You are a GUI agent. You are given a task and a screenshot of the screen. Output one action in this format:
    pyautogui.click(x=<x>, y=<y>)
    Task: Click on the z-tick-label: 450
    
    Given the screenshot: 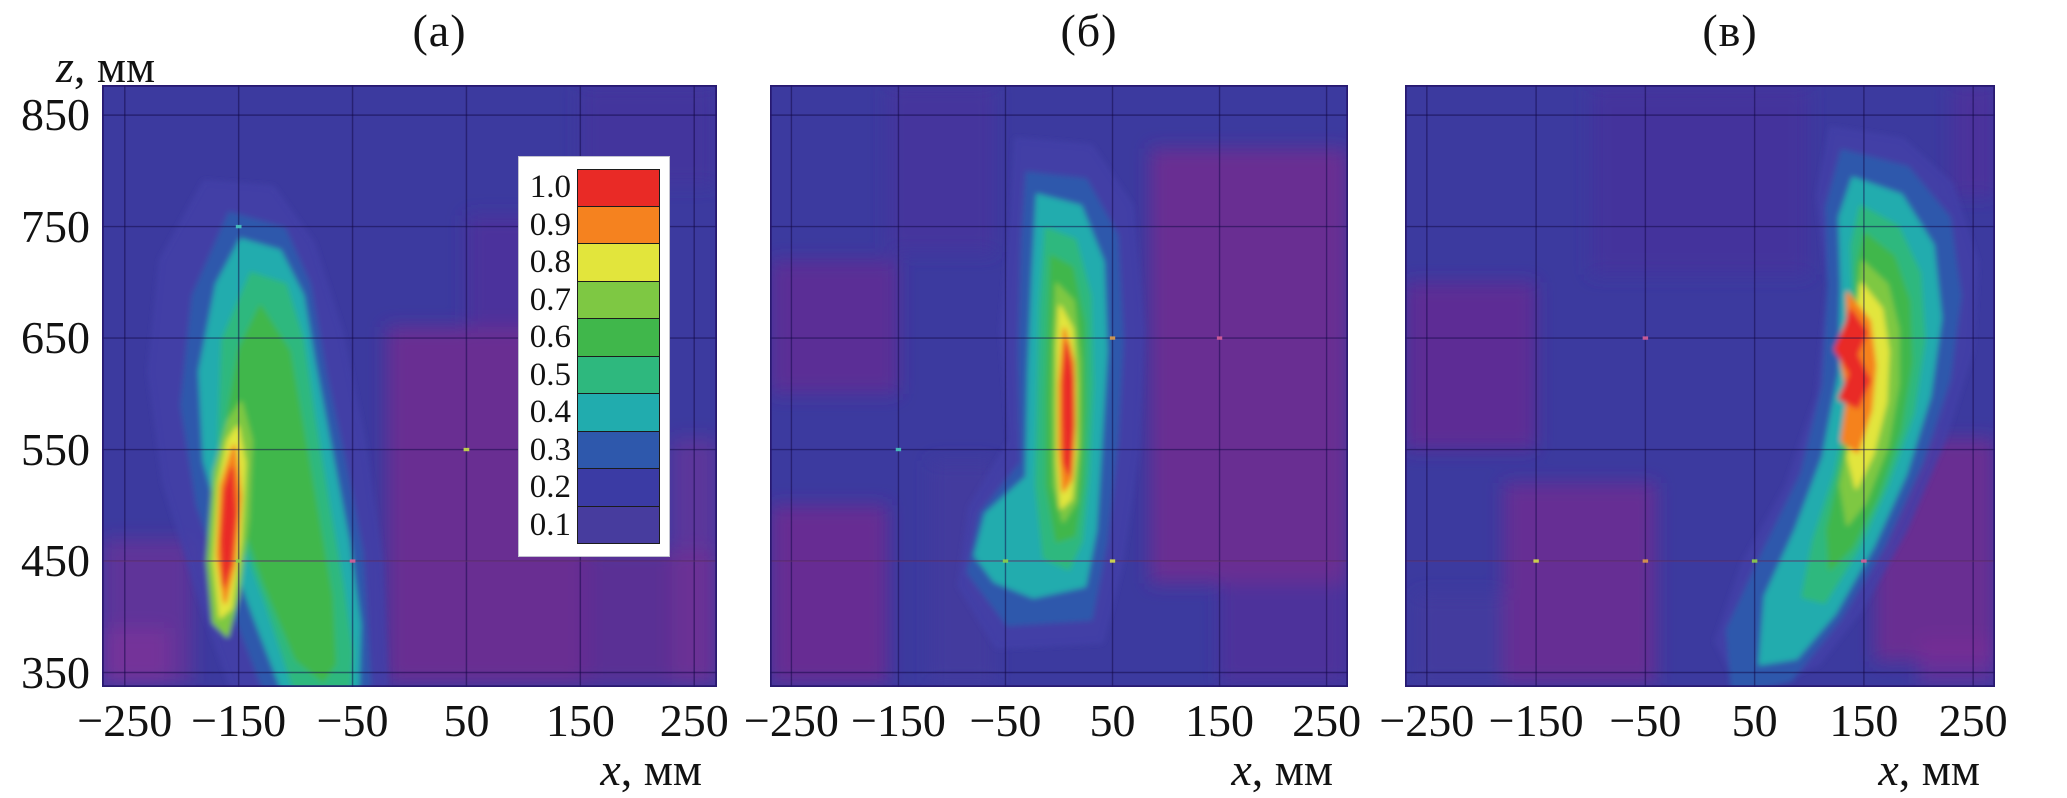 What is the action you would take?
    pyautogui.click(x=55, y=561)
    